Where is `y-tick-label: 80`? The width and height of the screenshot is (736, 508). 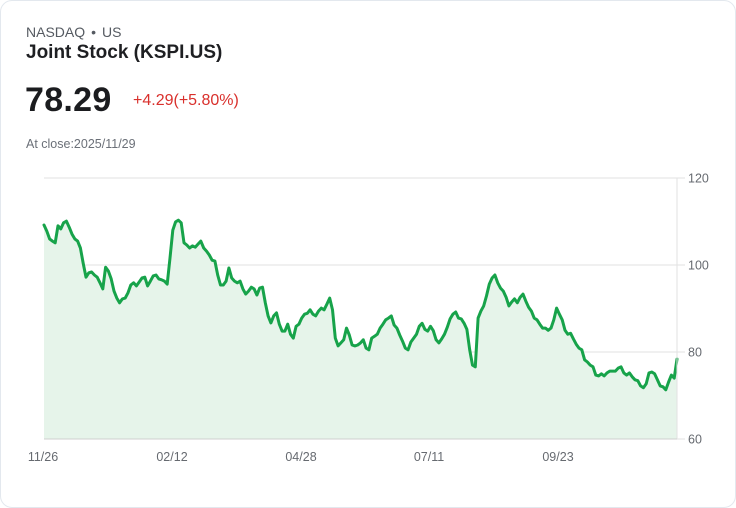
y-tick-label: 80 is located at coordinates (695, 353).